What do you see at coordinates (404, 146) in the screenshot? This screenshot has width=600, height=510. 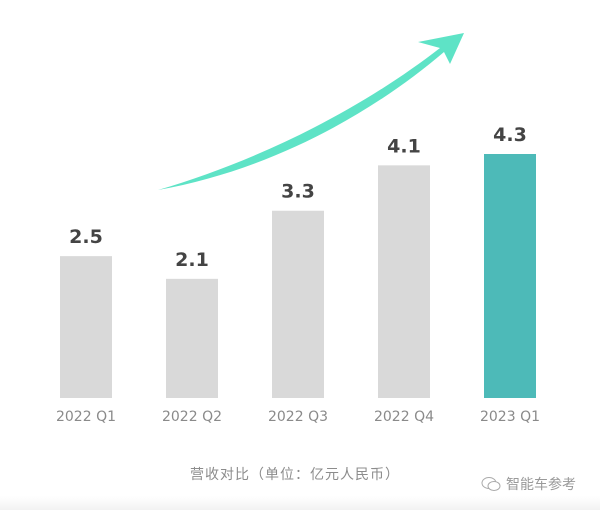 I see `value-label-3: 4.1` at bounding box center [404, 146].